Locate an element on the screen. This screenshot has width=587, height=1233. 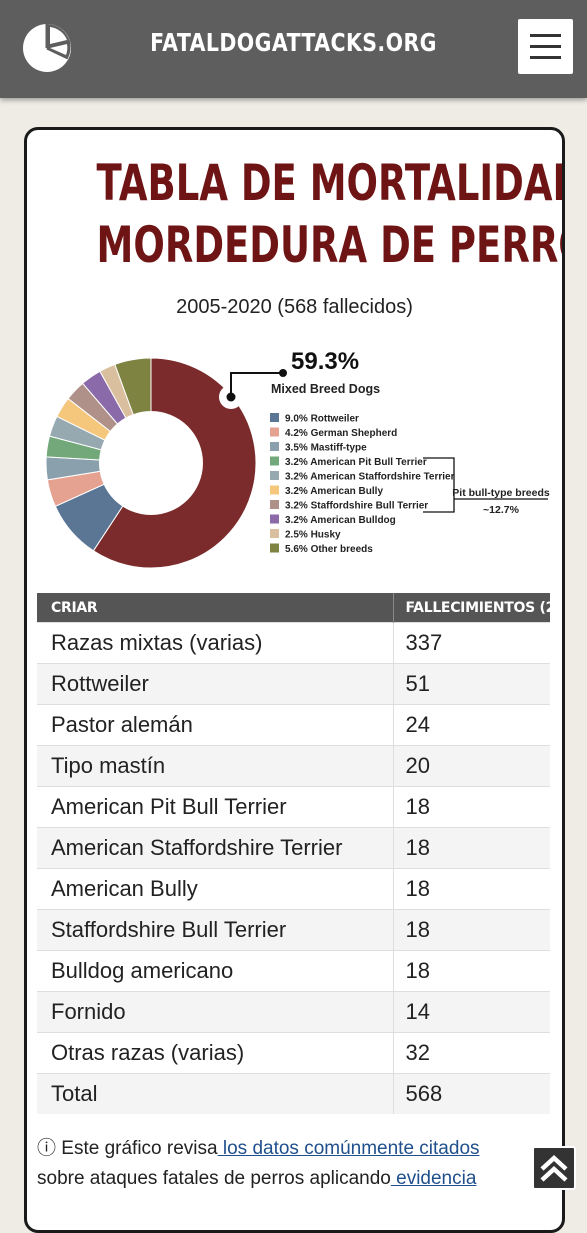
table-header-row: CRIAR FALLECIMIENTOS (2005-2020) is located at coordinates (293, 608).